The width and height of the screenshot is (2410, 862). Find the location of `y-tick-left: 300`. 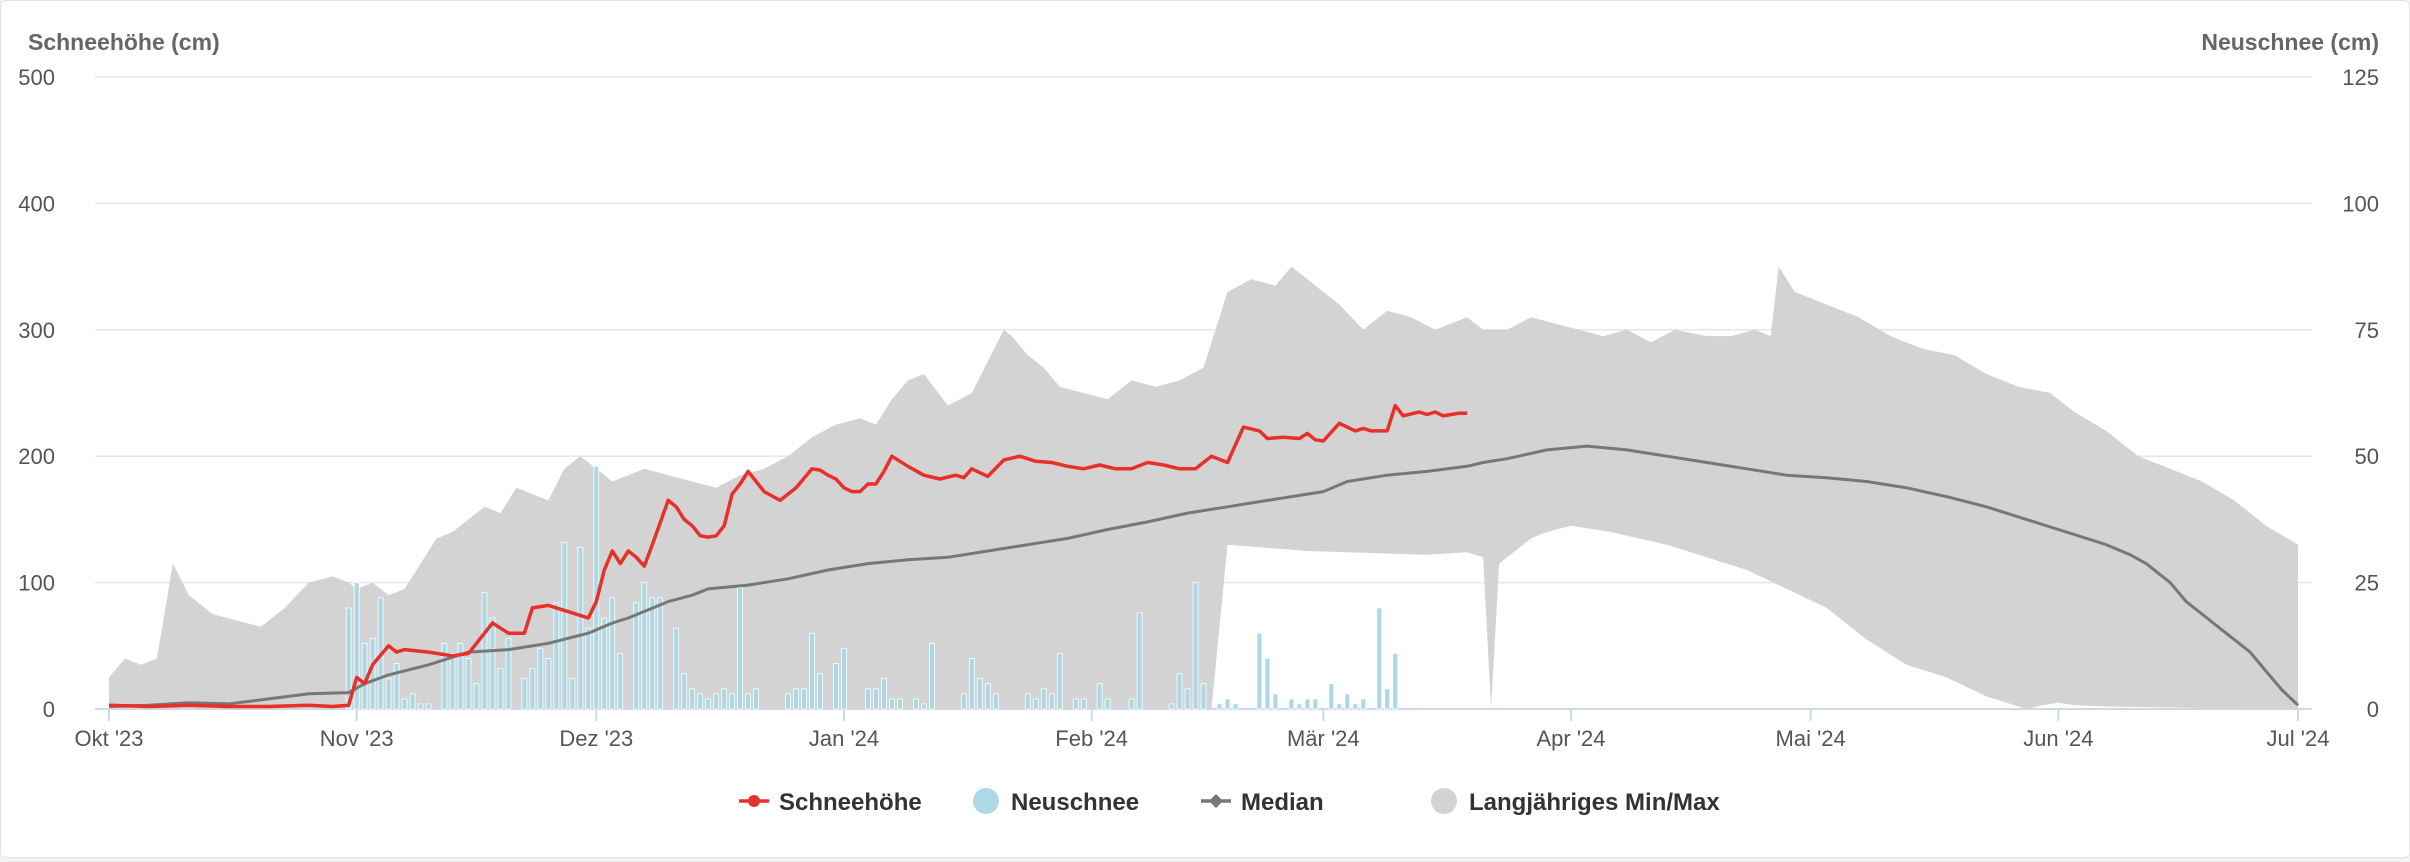

y-tick-left: 300 is located at coordinates (36, 330).